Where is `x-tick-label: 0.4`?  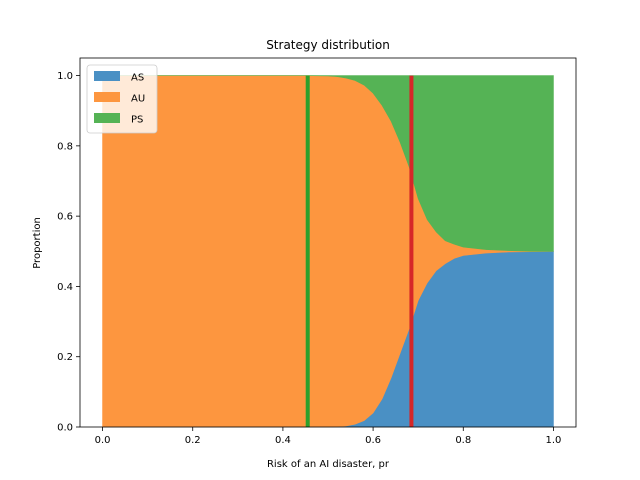 x-tick-label: 0.4 is located at coordinates (283, 440).